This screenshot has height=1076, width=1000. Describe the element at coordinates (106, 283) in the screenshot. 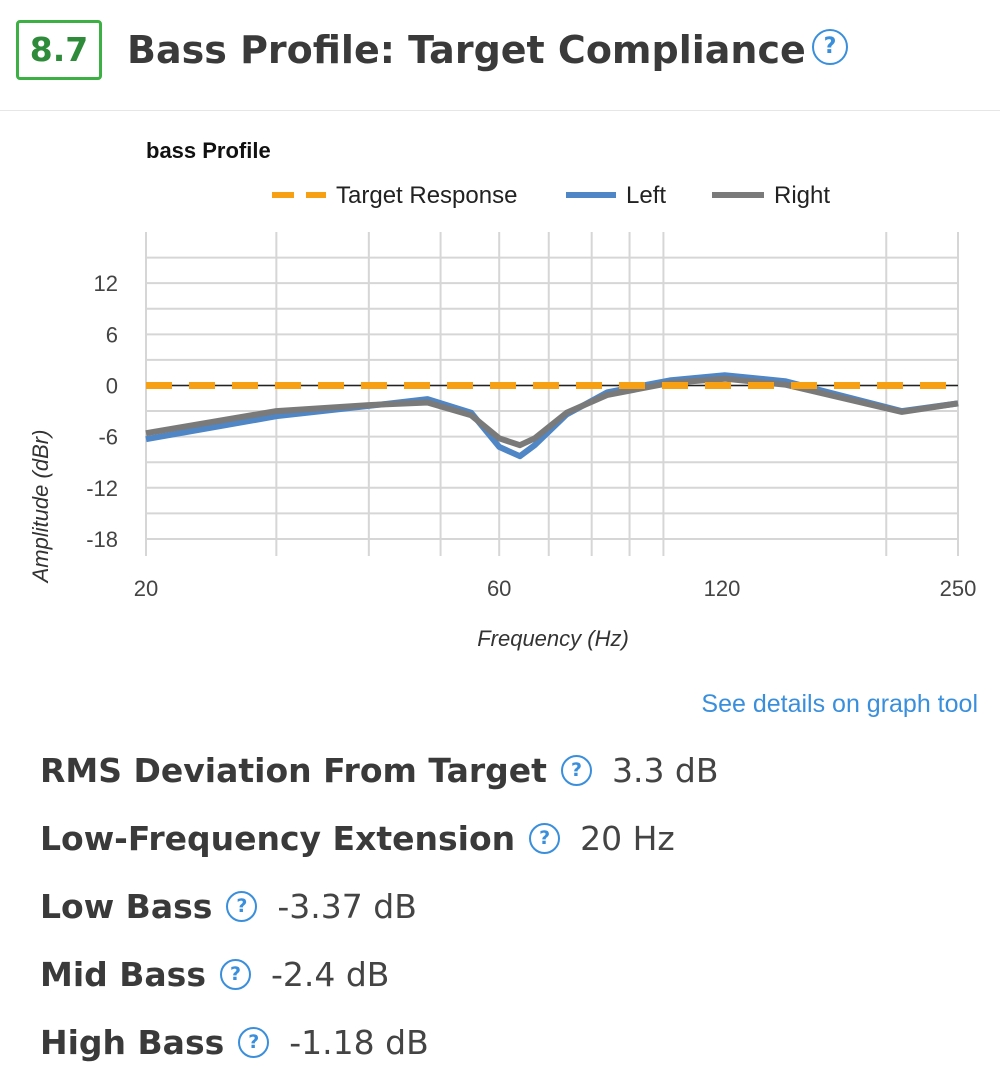

I see `y-tick-label: 12` at that location.